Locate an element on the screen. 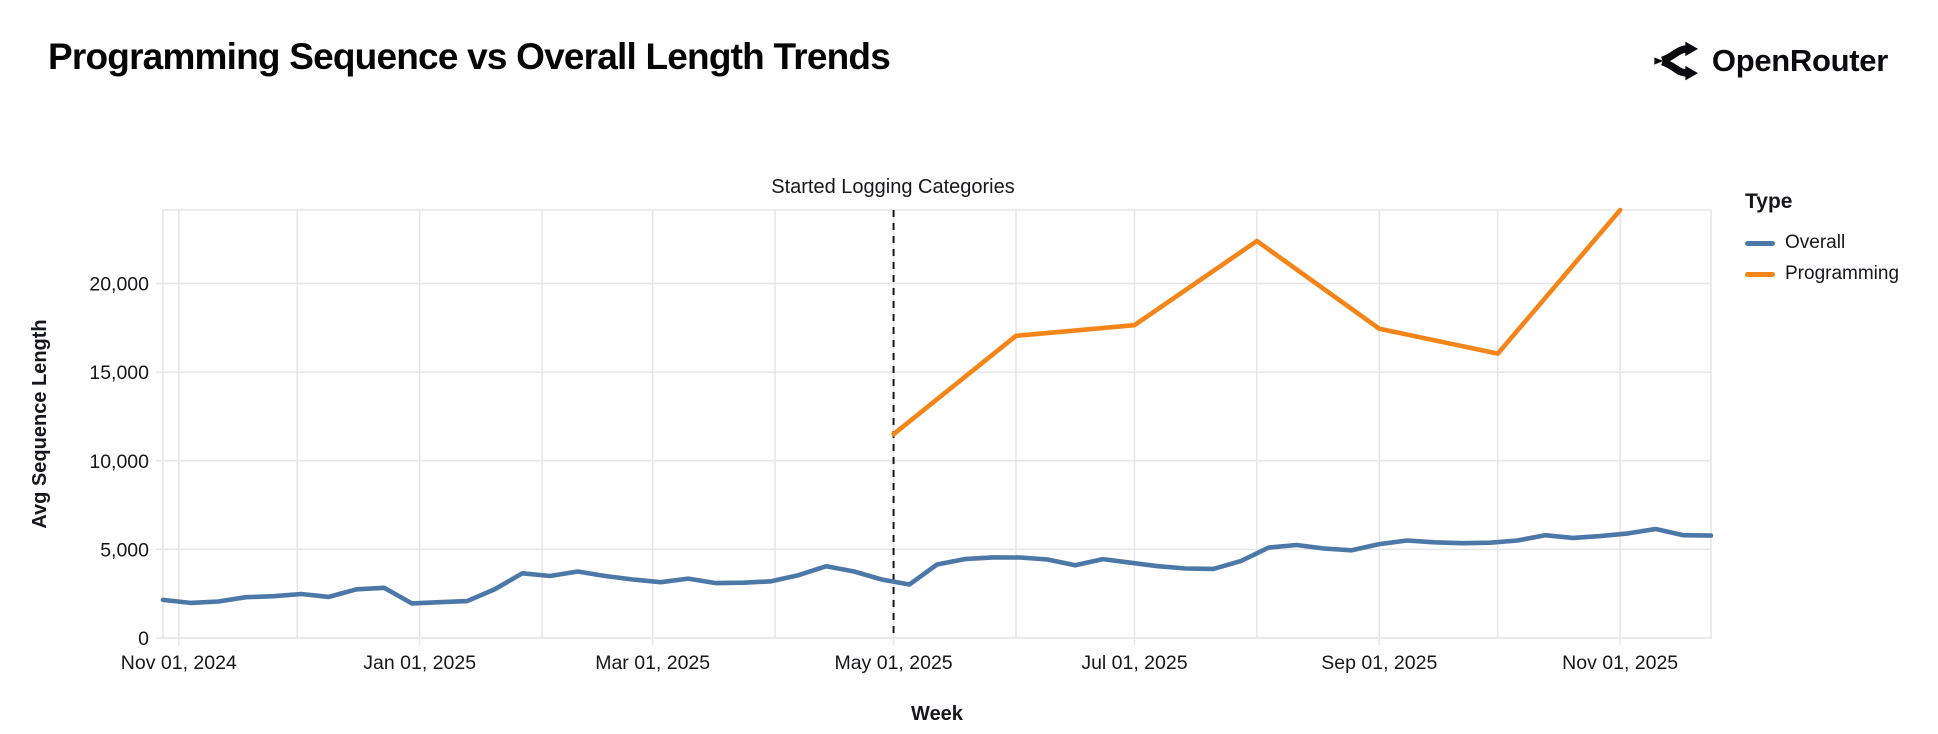  legend-title: Type is located at coordinates (1769, 201).